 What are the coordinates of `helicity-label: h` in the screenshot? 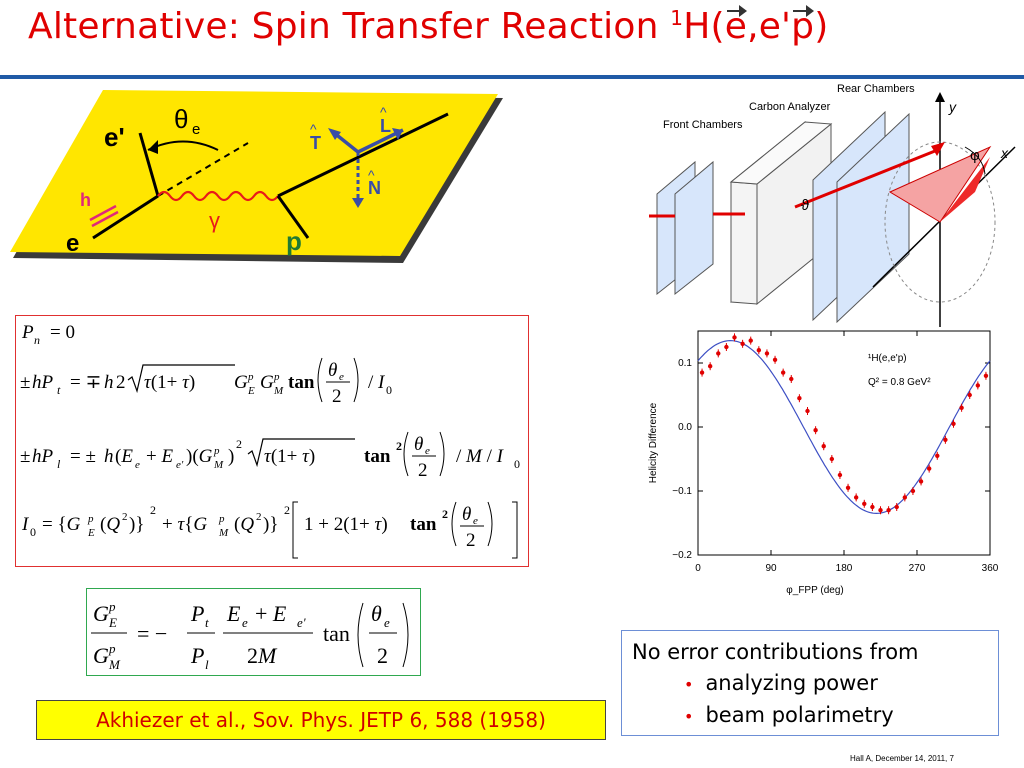 It's located at (85, 200).